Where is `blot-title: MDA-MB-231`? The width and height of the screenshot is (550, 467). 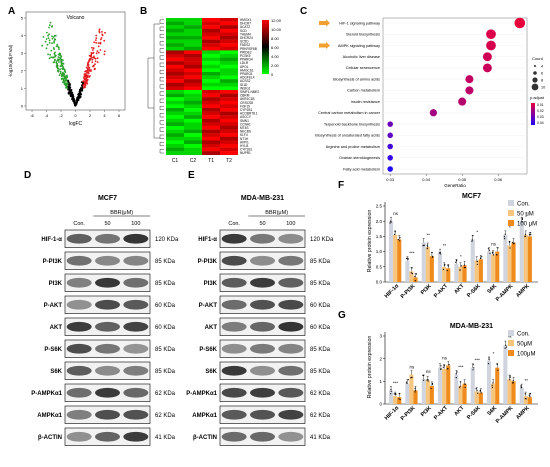 blot-title: MDA-MB-231 is located at coordinates (262, 198).